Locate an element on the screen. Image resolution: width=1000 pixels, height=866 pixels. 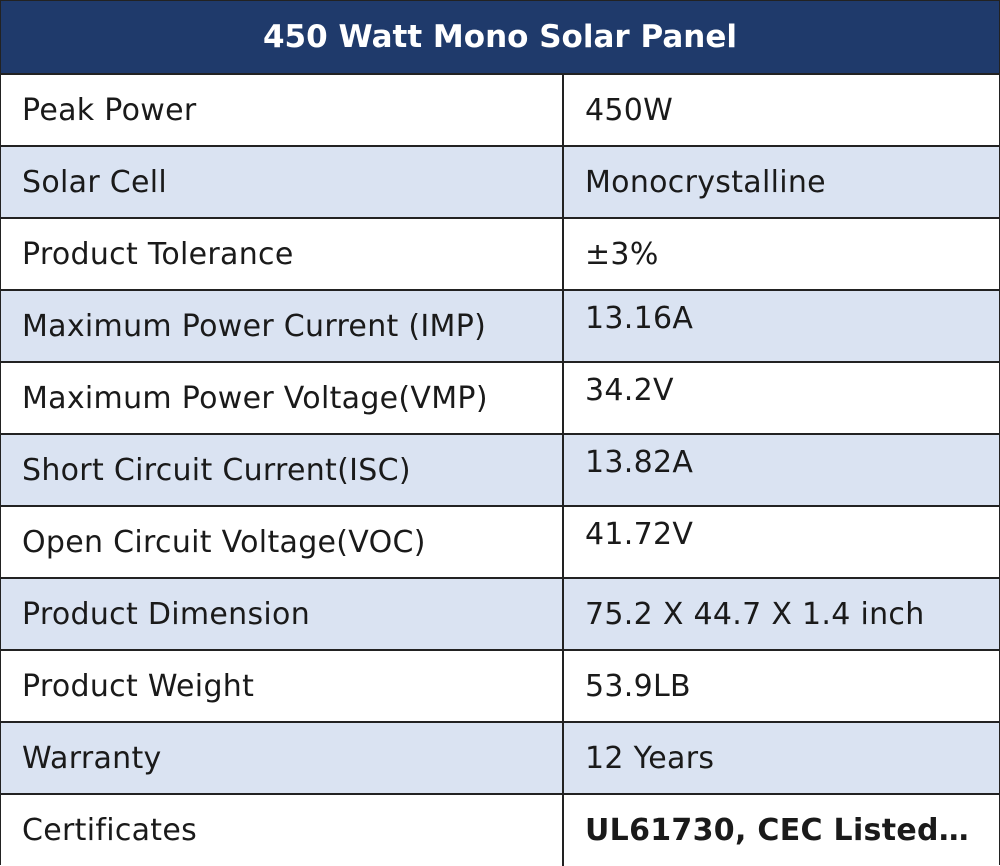
table-row-product-tolerance: Product Tolerance ±3% is located at coordinates (500, 255).